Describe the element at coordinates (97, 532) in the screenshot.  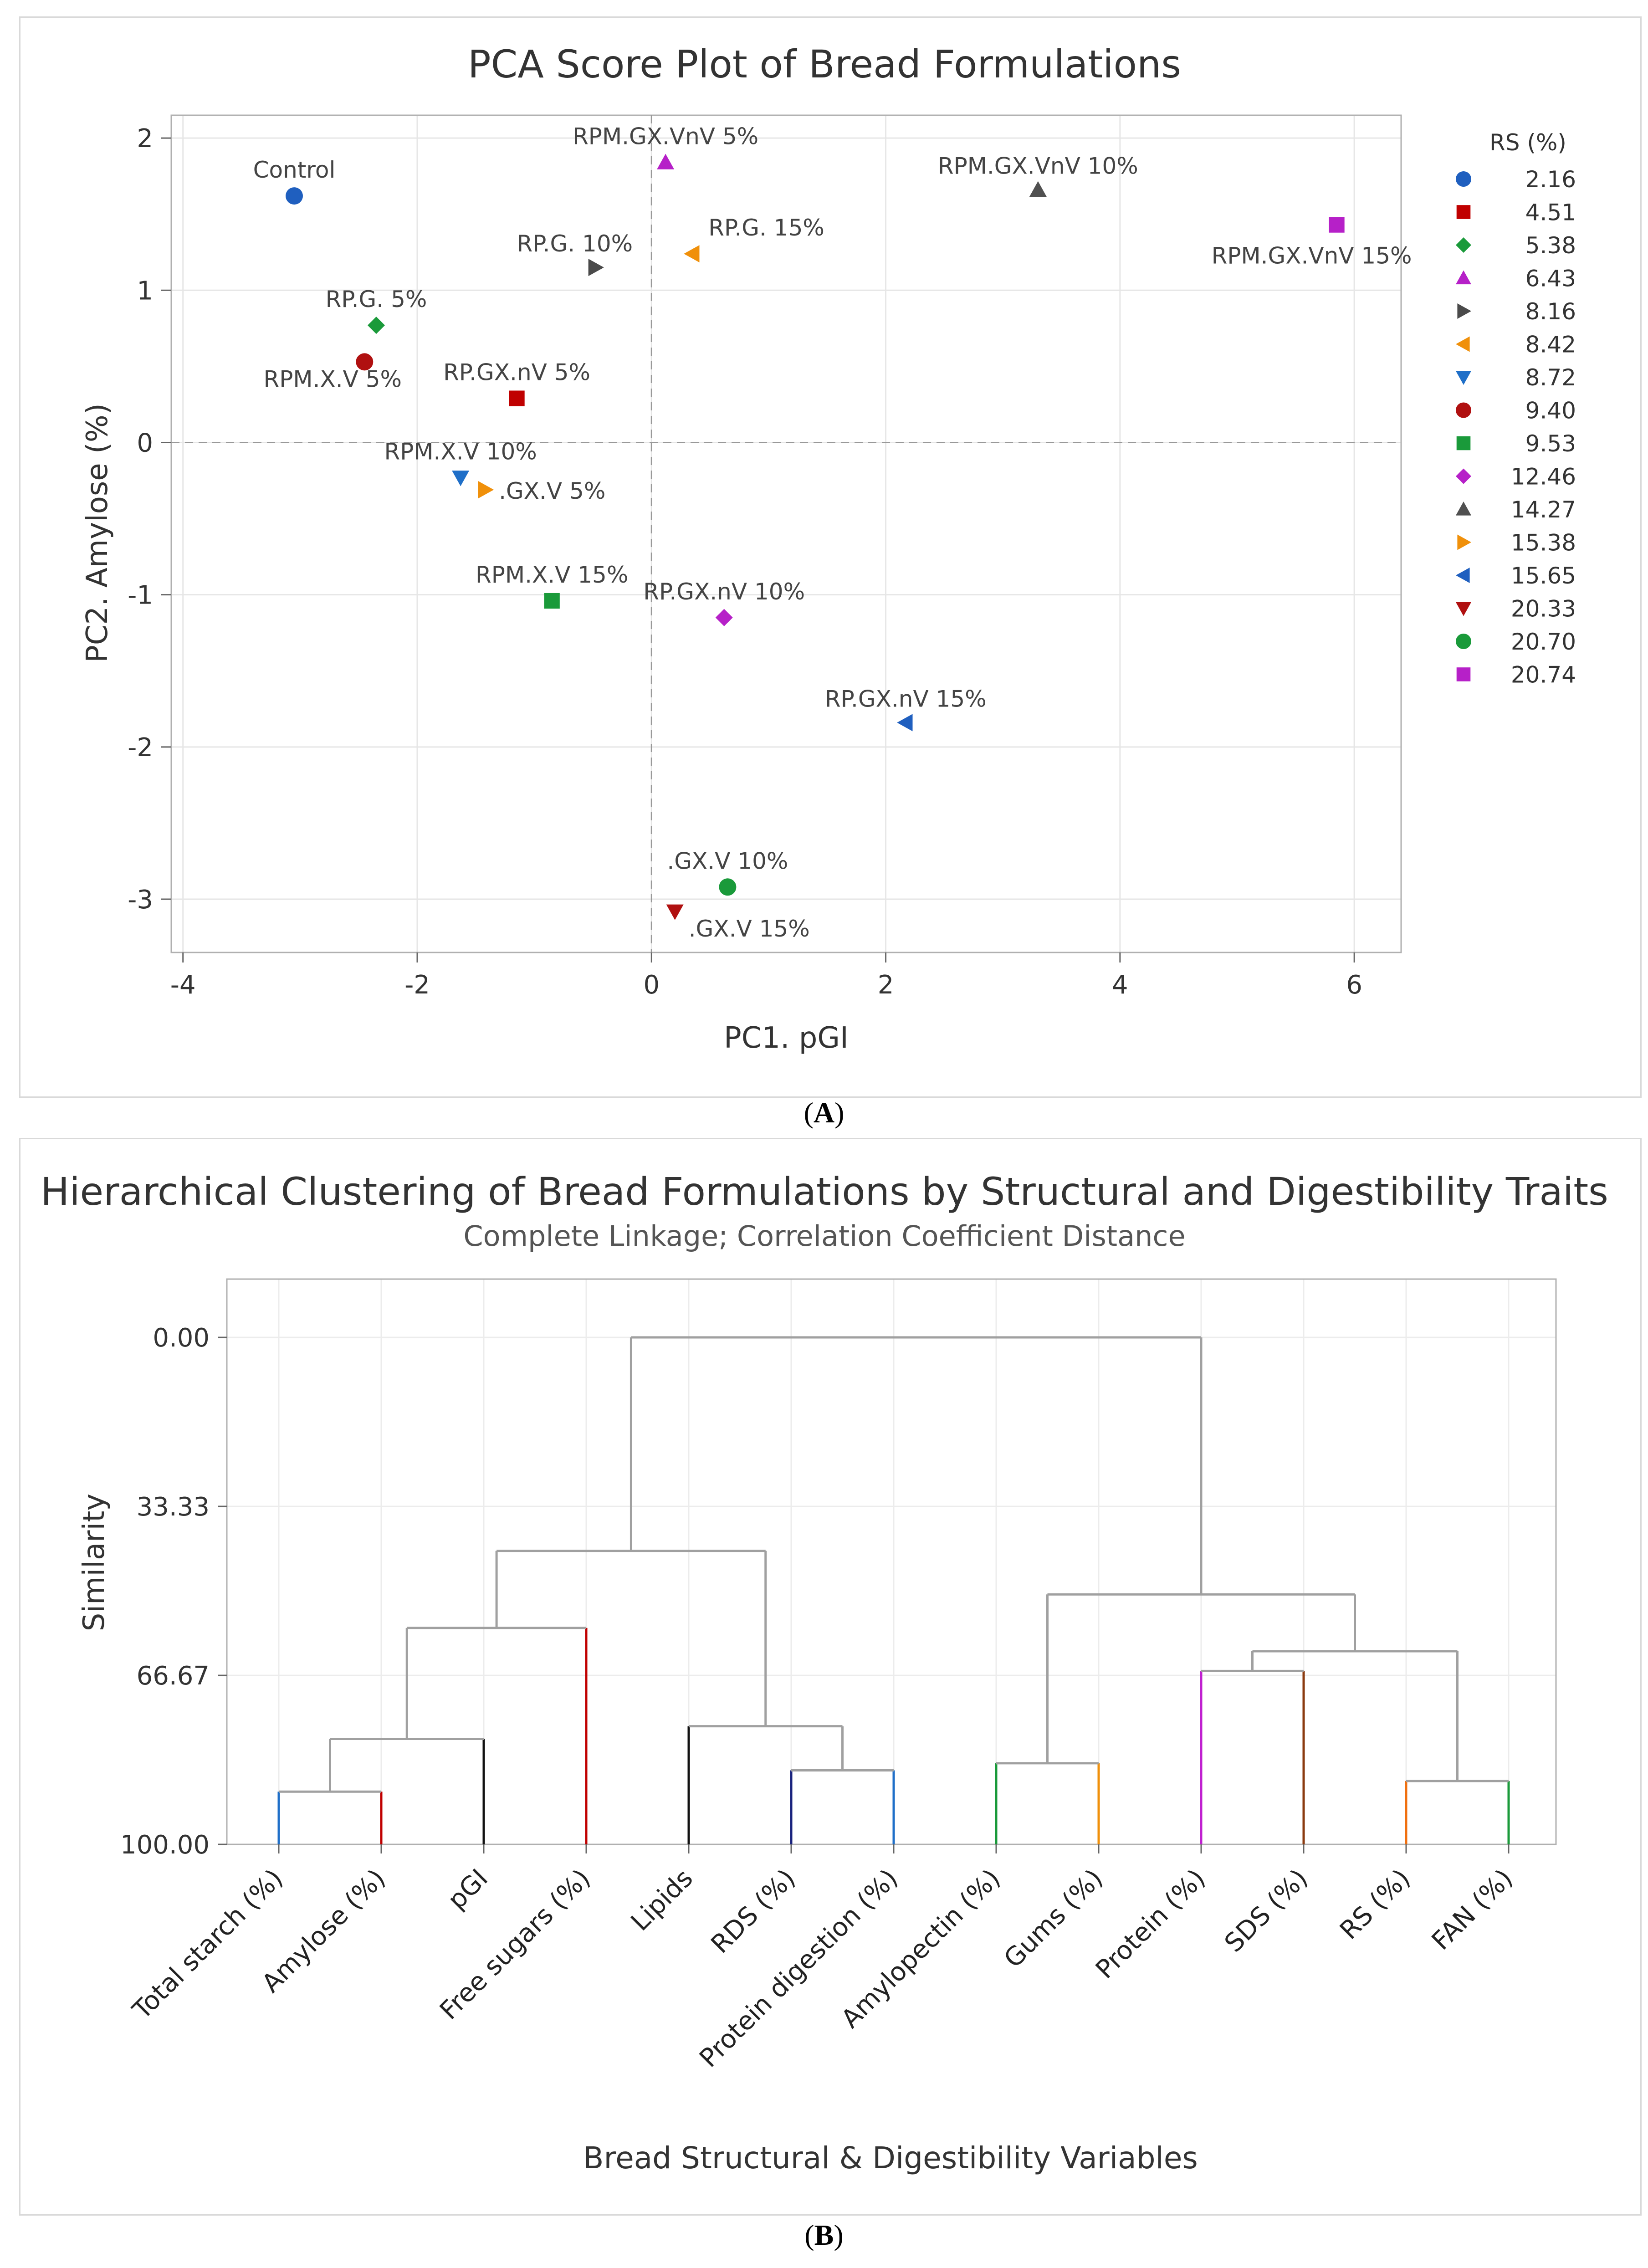
I see `pca-y-axis-label: PC2. Amylose (%)` at that location.